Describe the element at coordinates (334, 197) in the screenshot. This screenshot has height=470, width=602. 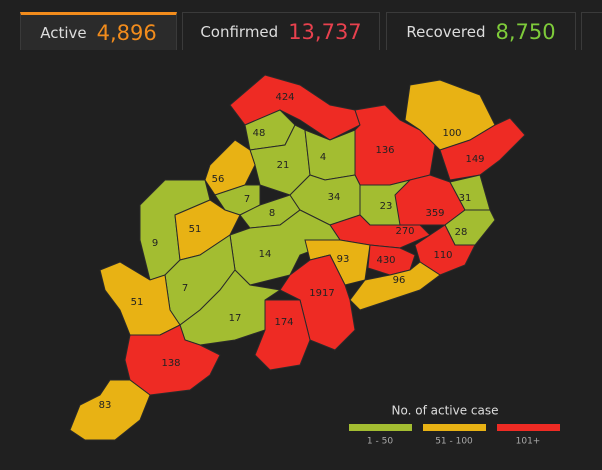
I see `district-label: 34` at that location.